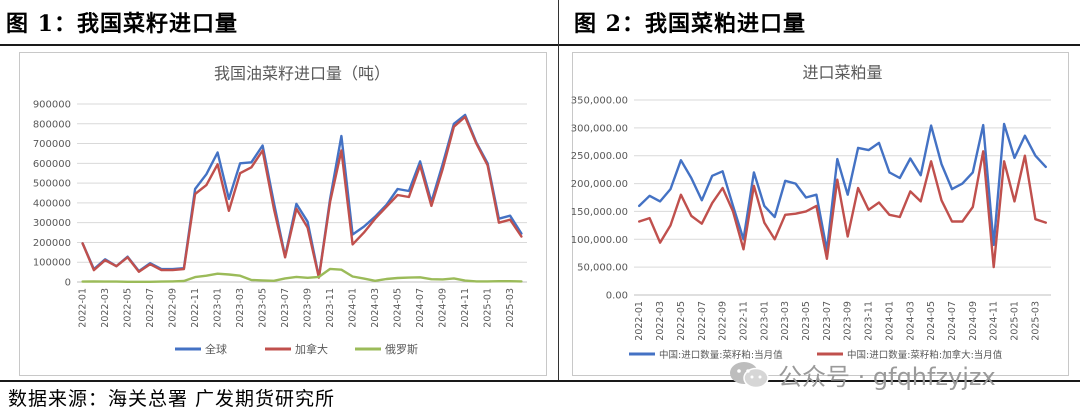  Describe the element at coordinates (602, 268) in the screenshot. I see `y-tick-label: 50,000.00` at that location.